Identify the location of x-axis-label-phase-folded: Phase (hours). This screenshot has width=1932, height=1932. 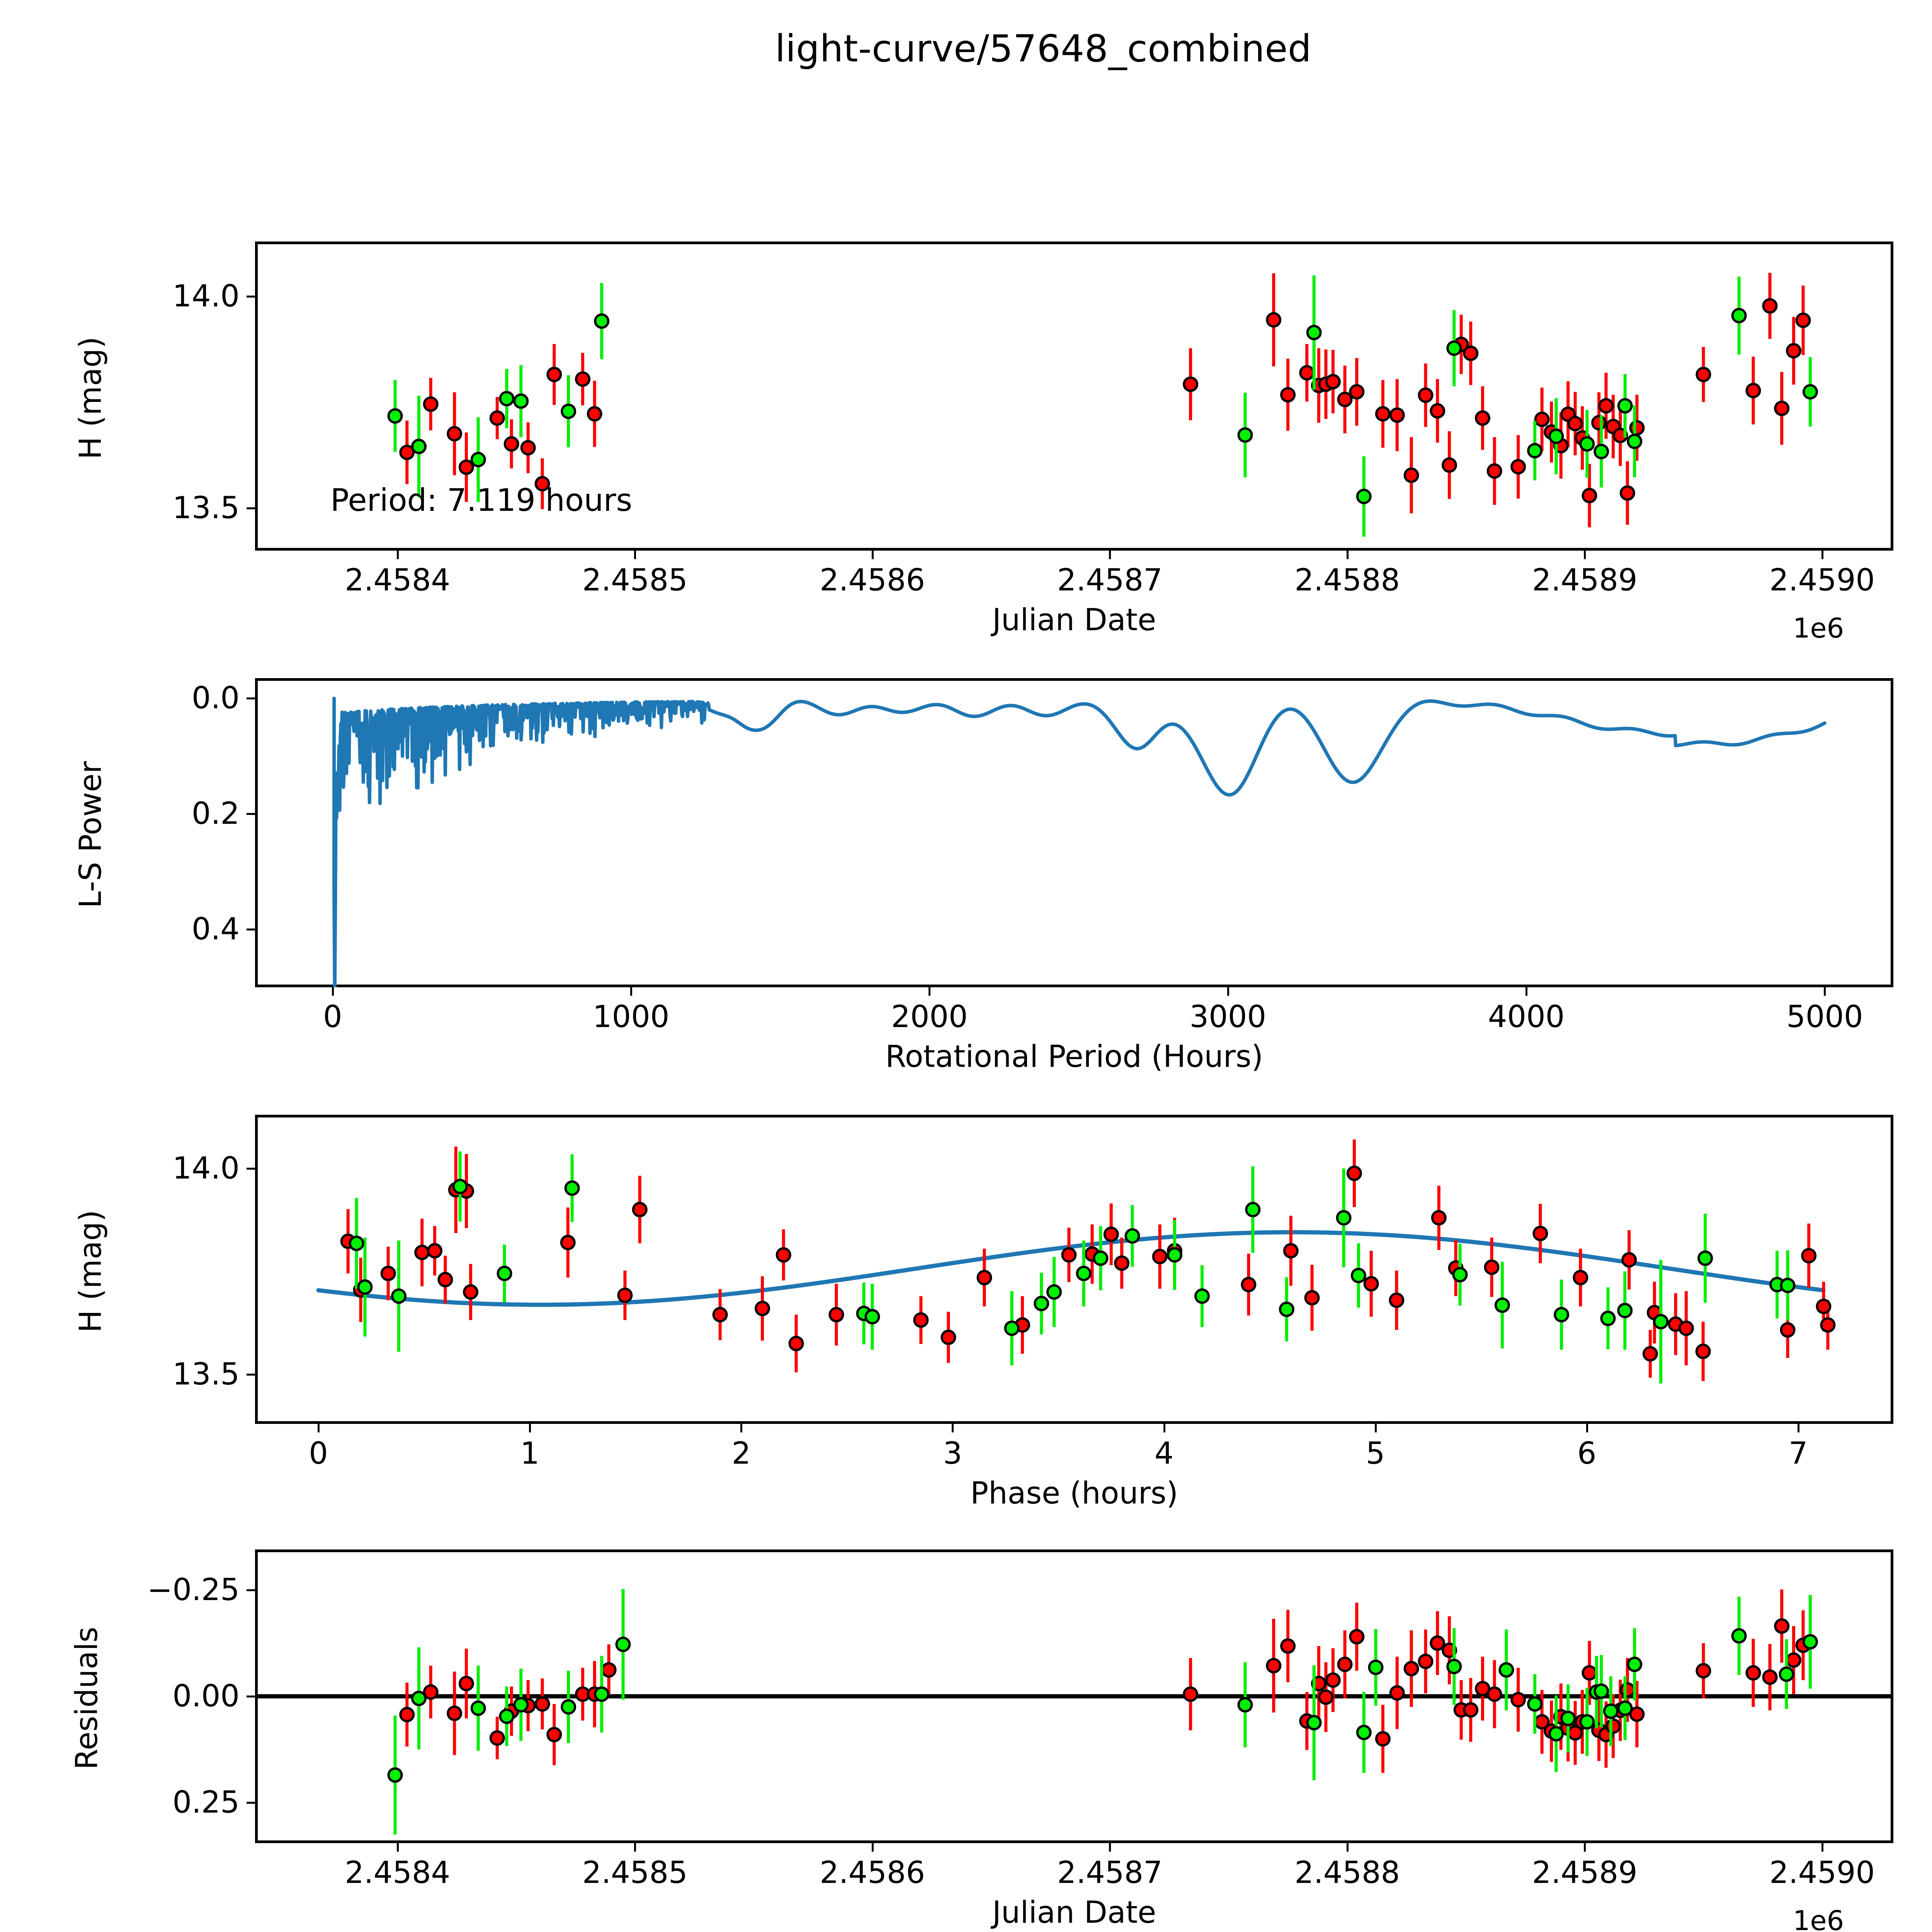
(1074, 1494).